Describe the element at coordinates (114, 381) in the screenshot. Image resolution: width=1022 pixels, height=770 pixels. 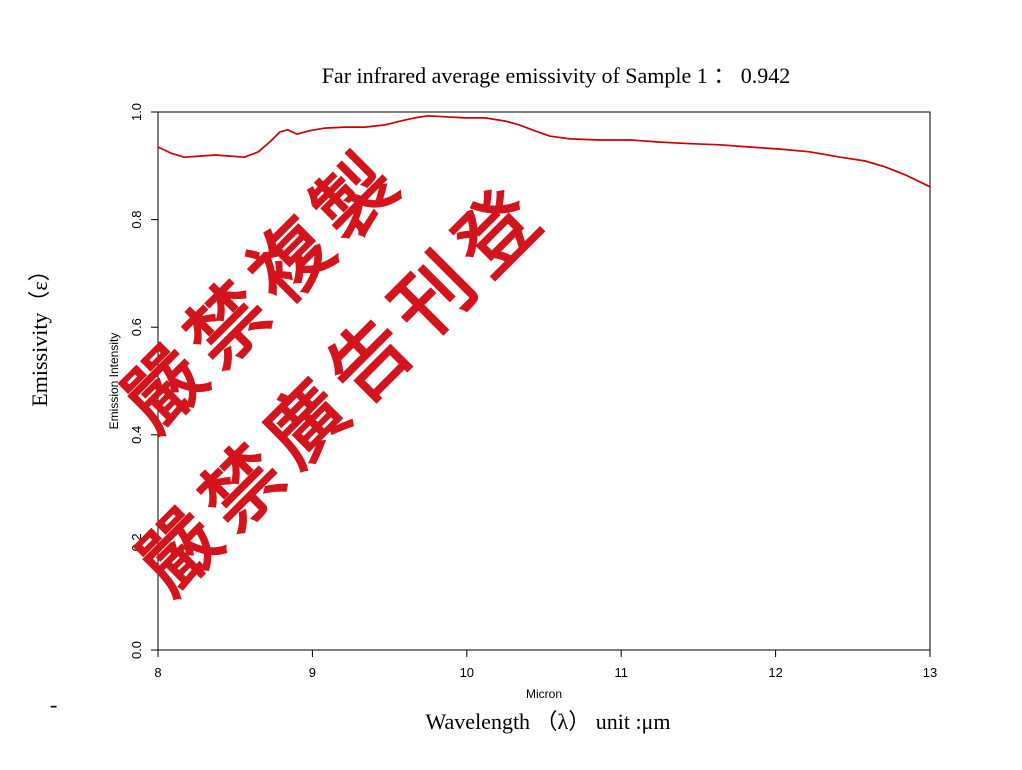
I see `y-axis-label: Emission Intensity` at that location.